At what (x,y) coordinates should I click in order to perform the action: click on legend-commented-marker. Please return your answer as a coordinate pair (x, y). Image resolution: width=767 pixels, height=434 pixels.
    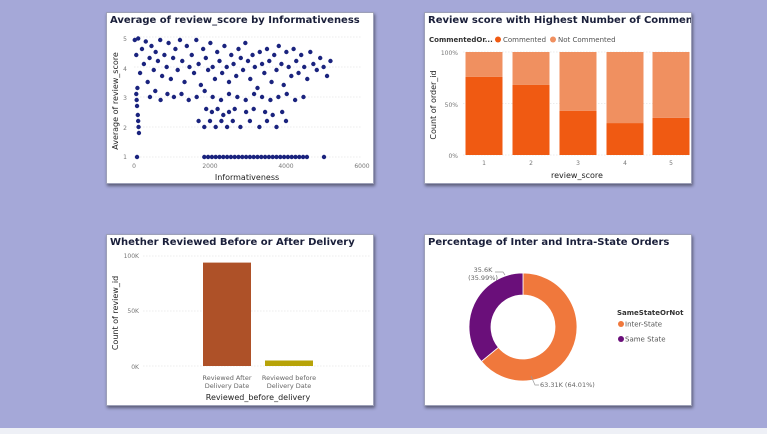
    Looking at the image, I should click on (498, 39).